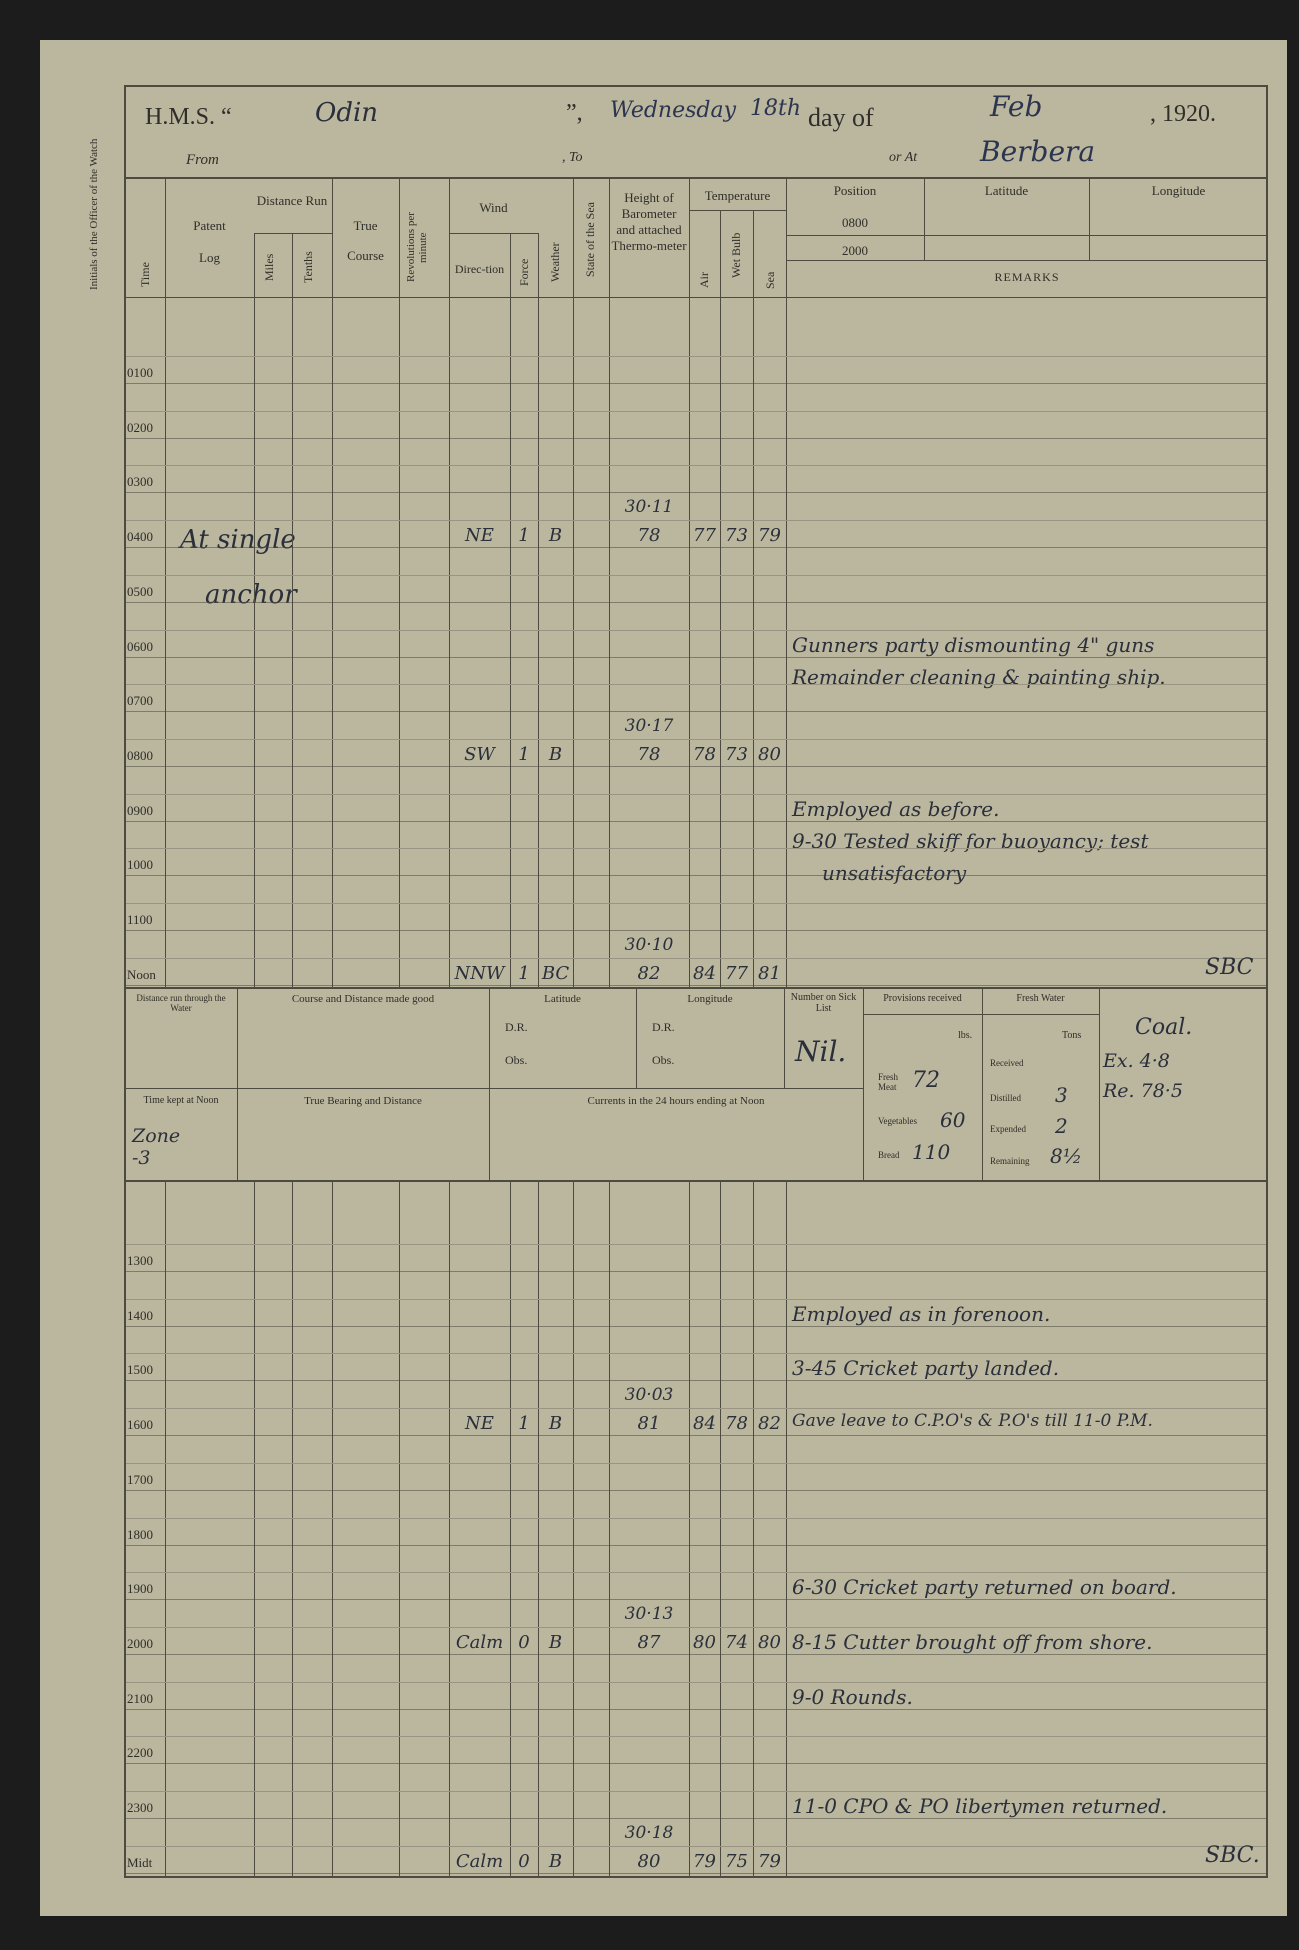  Describe the element at coordinates (140, 701) in the screenshot. I see `morning-time-label: 0700` at that location.